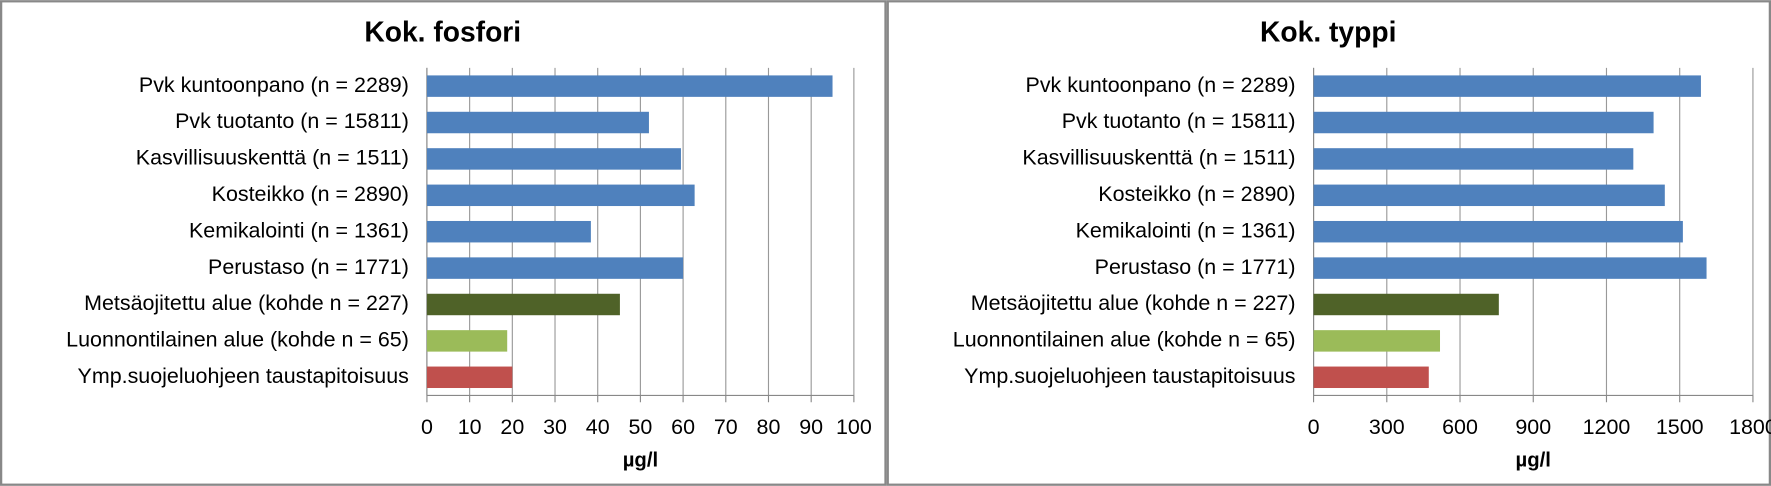 This screenshot has width=1771, height=486. Describe the element at coordinates (1680, 427) in the screenshot. I see `x-tick-label: 1500` at that location.